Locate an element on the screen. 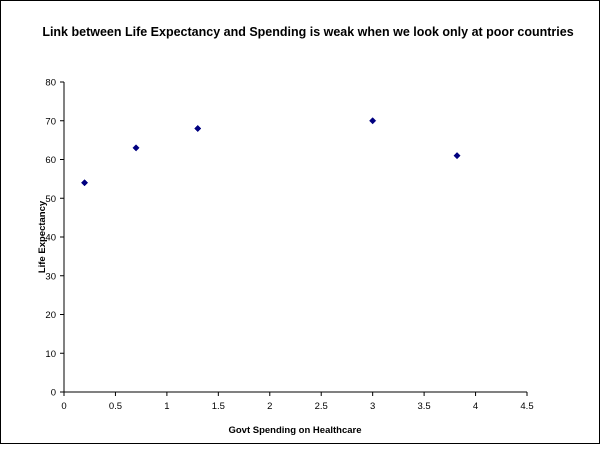 This screenshot has width=600, height=449. x-tick-label: 2 is located at coordinates (269, 406).